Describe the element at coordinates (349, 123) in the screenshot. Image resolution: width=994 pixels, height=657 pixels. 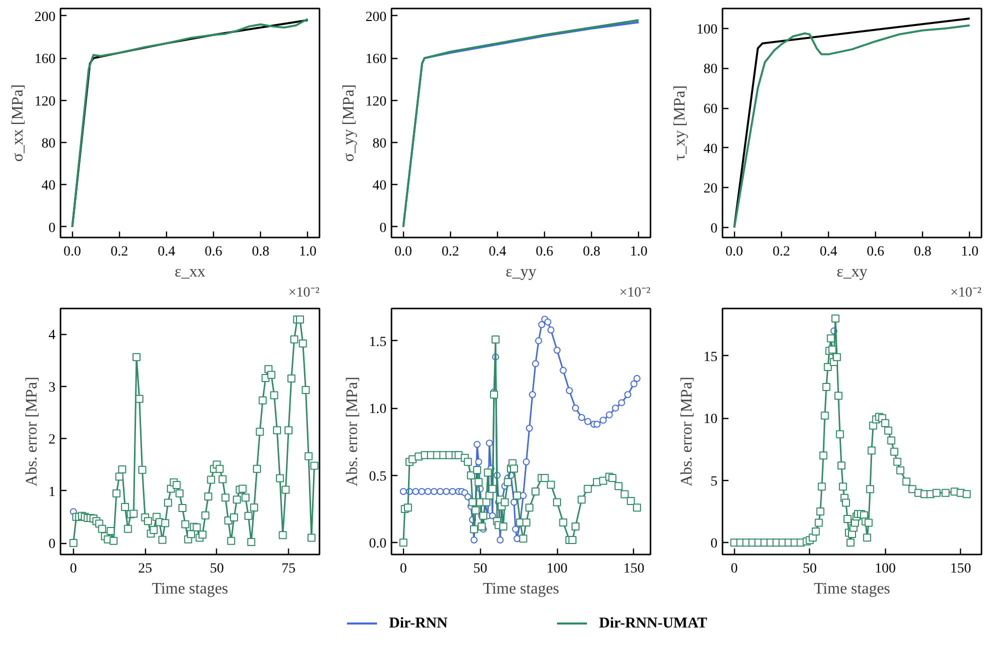
I see `y-axis-title: σ_yy [MPa]` at that location.